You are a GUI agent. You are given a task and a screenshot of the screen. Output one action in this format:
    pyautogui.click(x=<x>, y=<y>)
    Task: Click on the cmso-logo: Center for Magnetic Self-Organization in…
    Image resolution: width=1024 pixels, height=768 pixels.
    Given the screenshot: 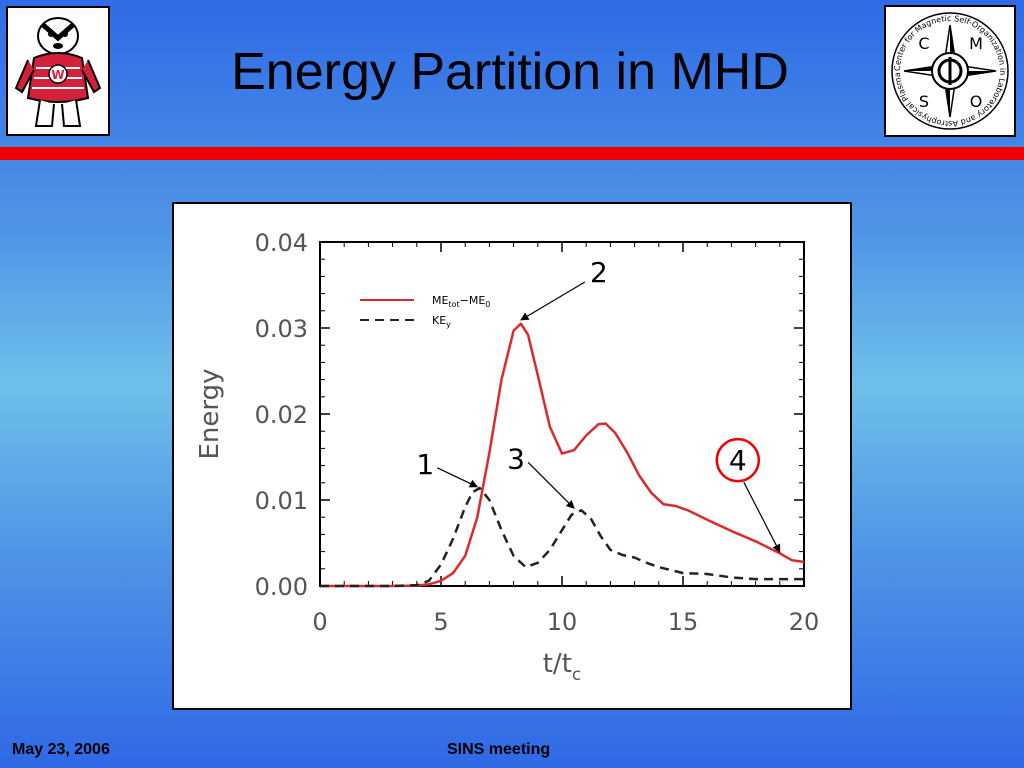 What is the action you would take?
    pyautogui.click(x=950, y=68)
    